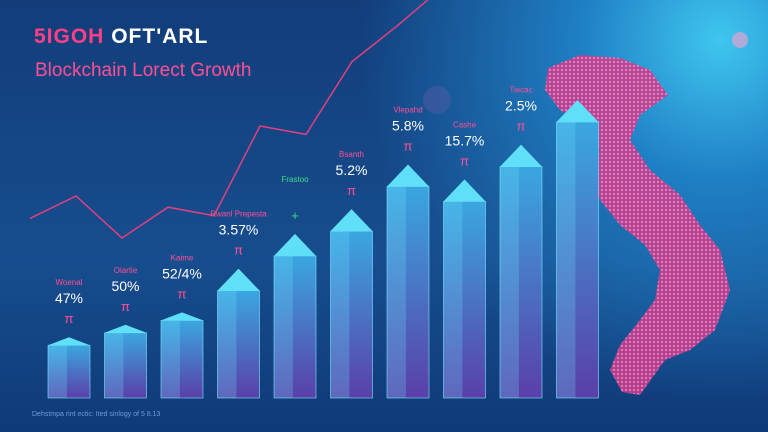 Image resolution: width=768 pixels, height=432 pixels. I want to click on page-title: 5IGOH OFT'ARL, so click(121, 37).